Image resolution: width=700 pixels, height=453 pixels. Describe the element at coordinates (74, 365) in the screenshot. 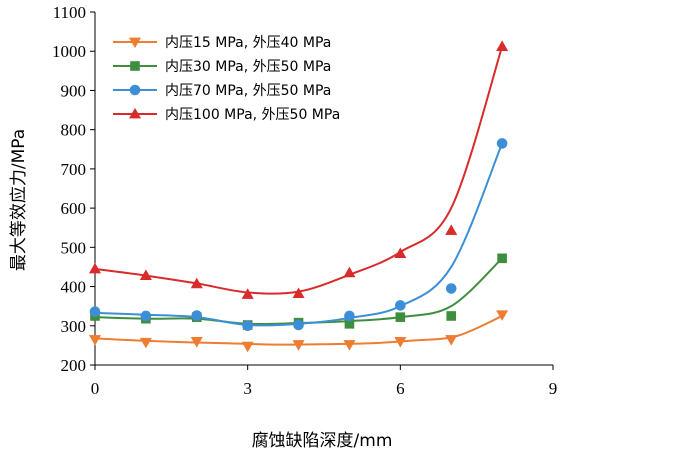

I see `y-tick-label: 200` at that location.